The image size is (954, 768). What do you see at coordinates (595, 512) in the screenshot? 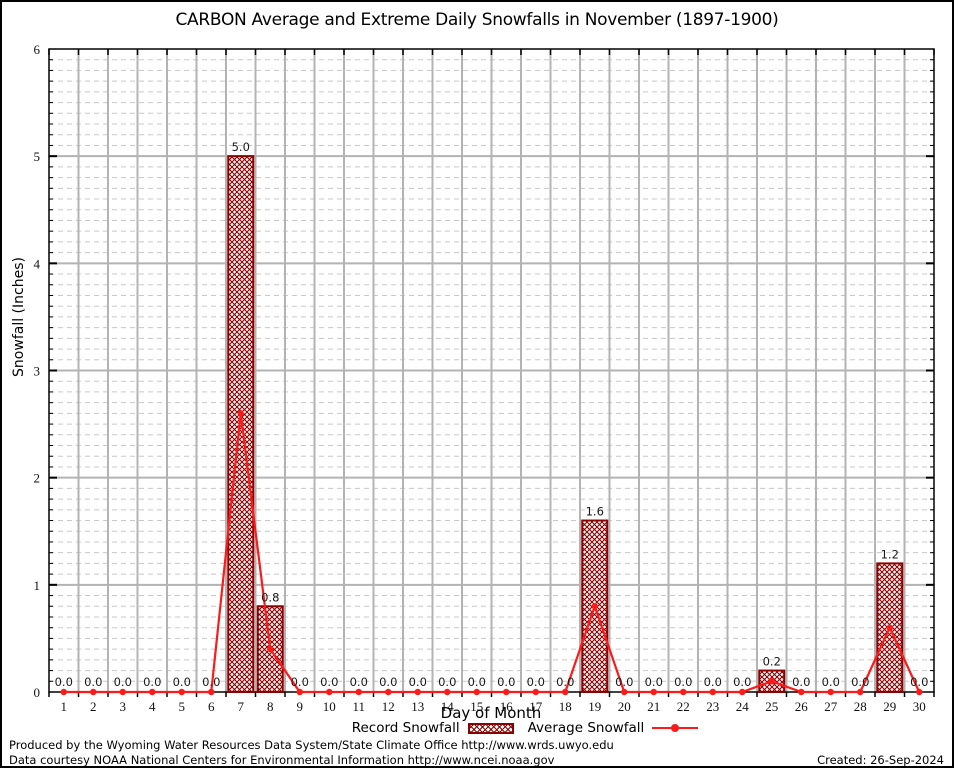
I see `bar-value-label: 1.6` at bounding box center [595, 512].